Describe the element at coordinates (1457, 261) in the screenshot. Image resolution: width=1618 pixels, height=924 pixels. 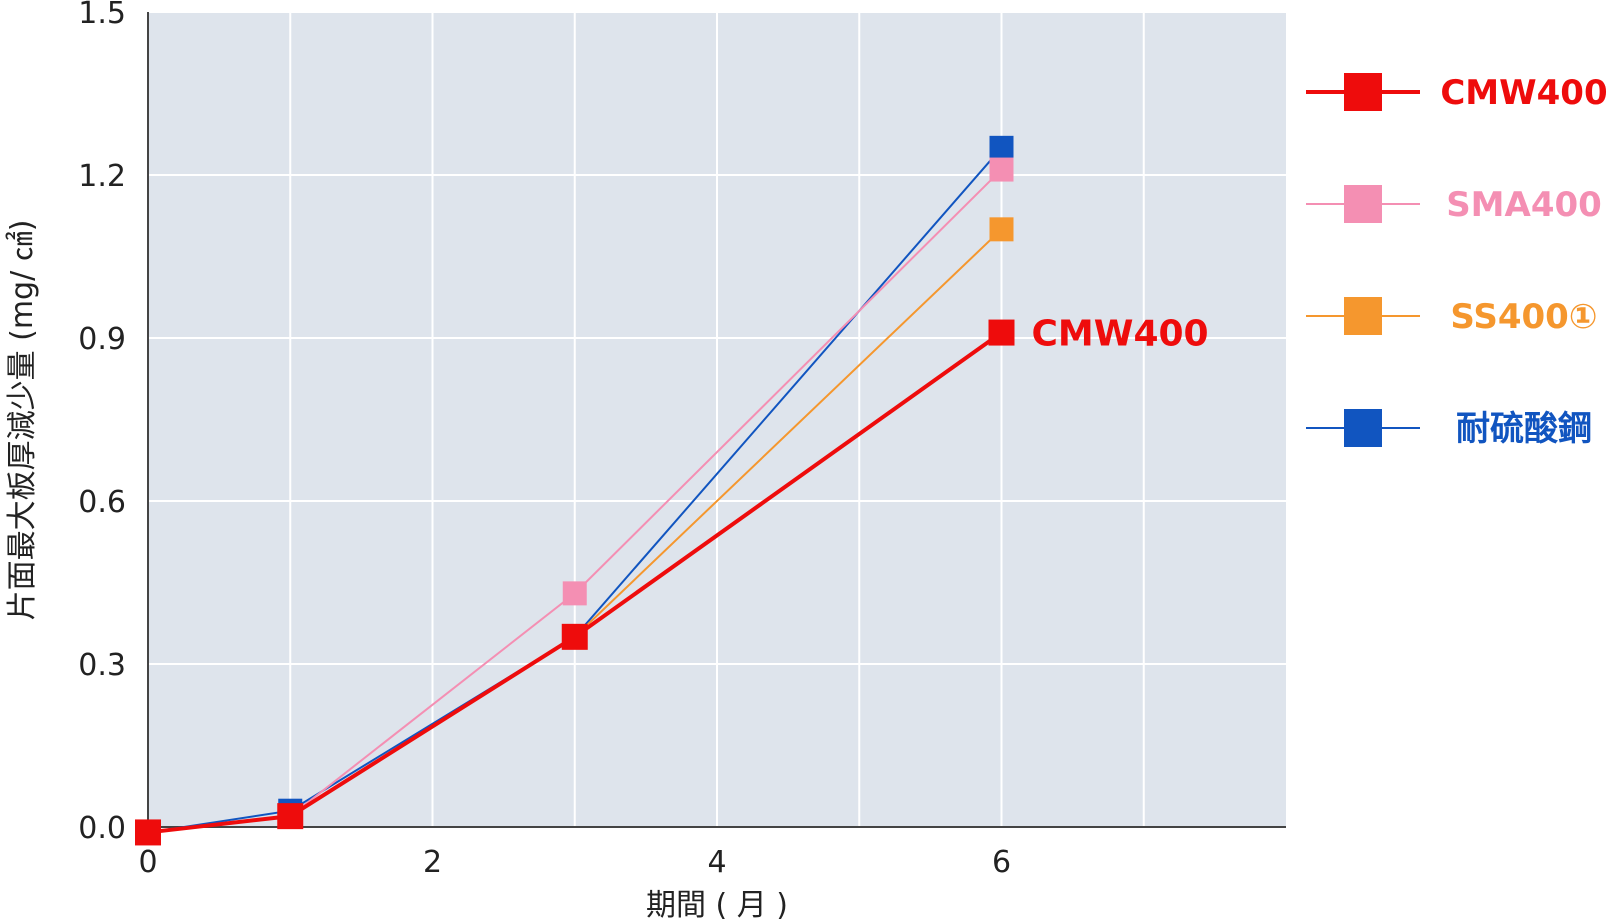
I see `legend: CMW400 SMA400 SS400① 耐硫酸鋼` at that location.